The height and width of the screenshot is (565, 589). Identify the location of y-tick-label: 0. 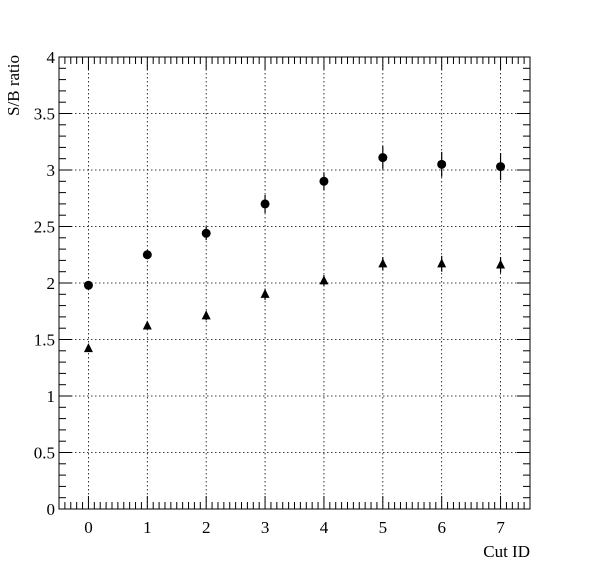
(51, 509).